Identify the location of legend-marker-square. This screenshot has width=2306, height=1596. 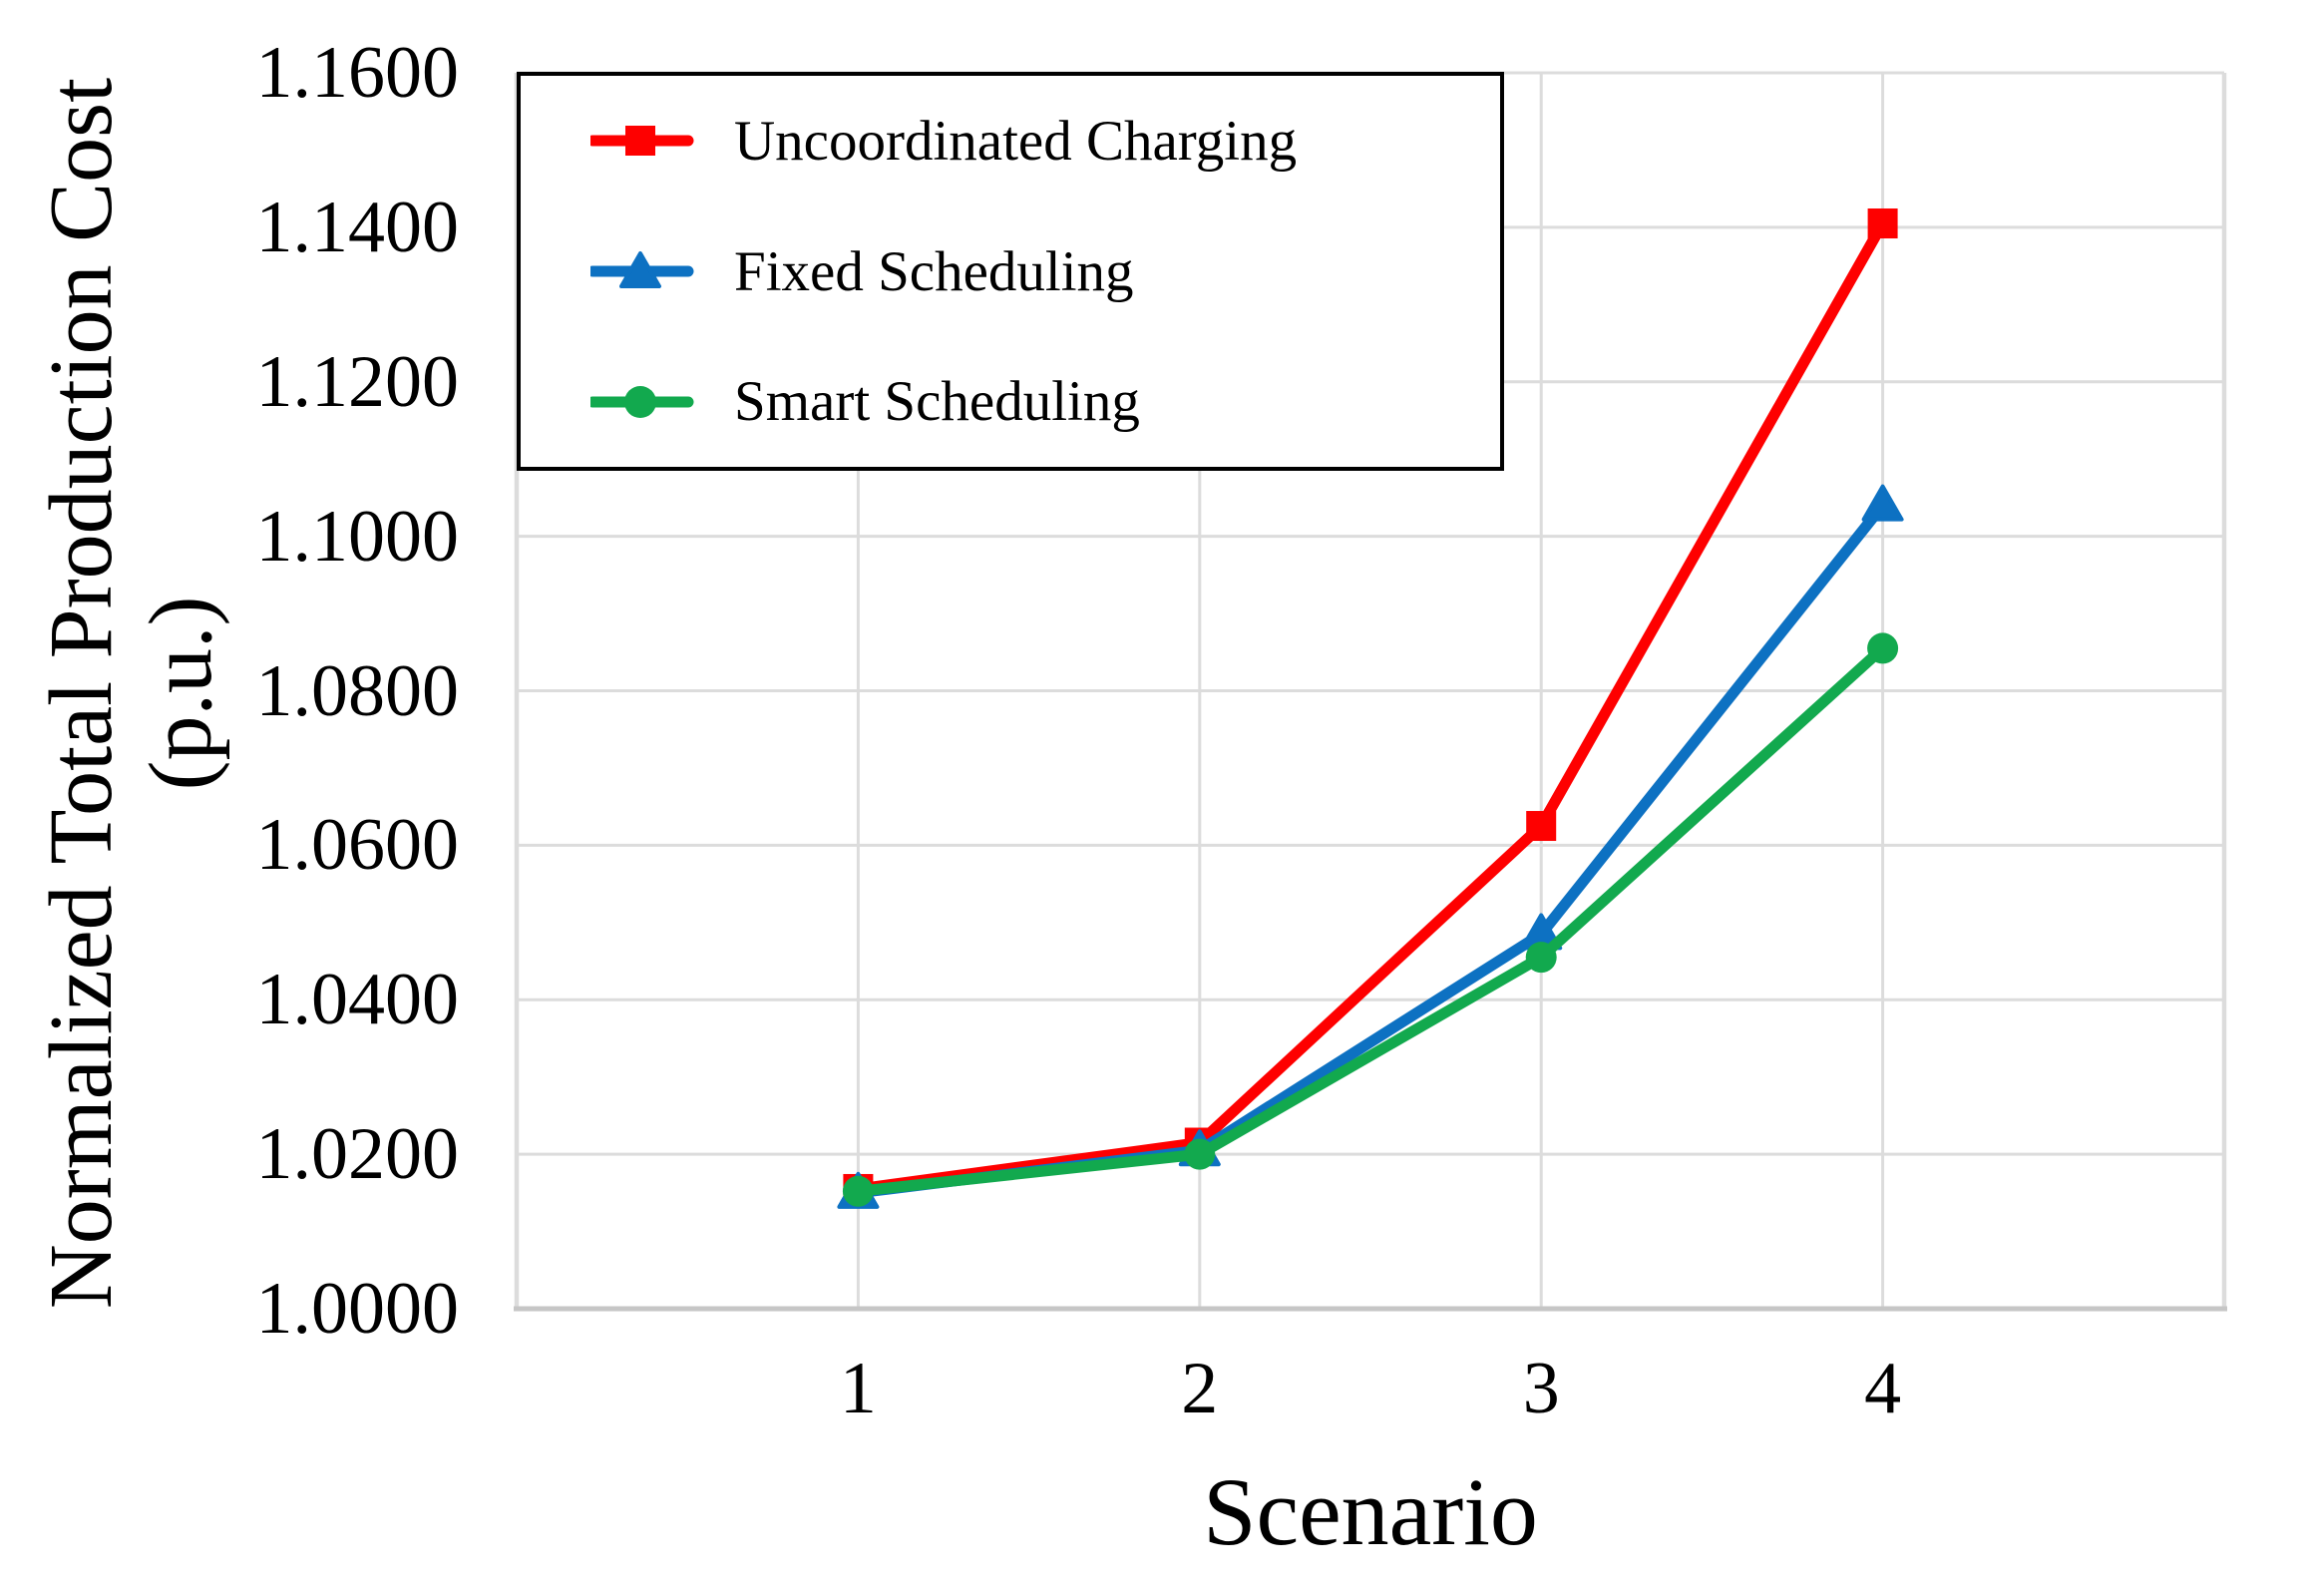
(642, 141).